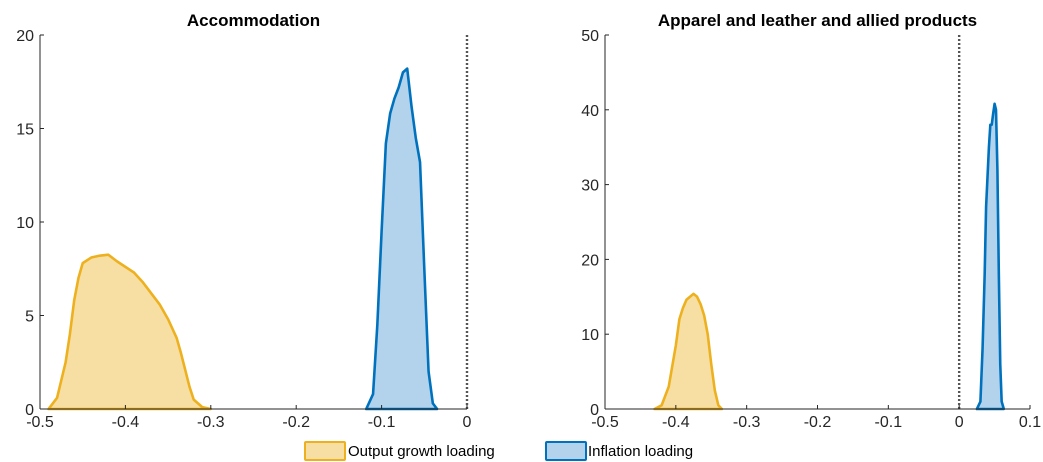 The image size is (1043, 462). Describe the element at coordinates (498, 451) in the screenshot. I see `legend: Output growth loading Inflation loading` at that location.